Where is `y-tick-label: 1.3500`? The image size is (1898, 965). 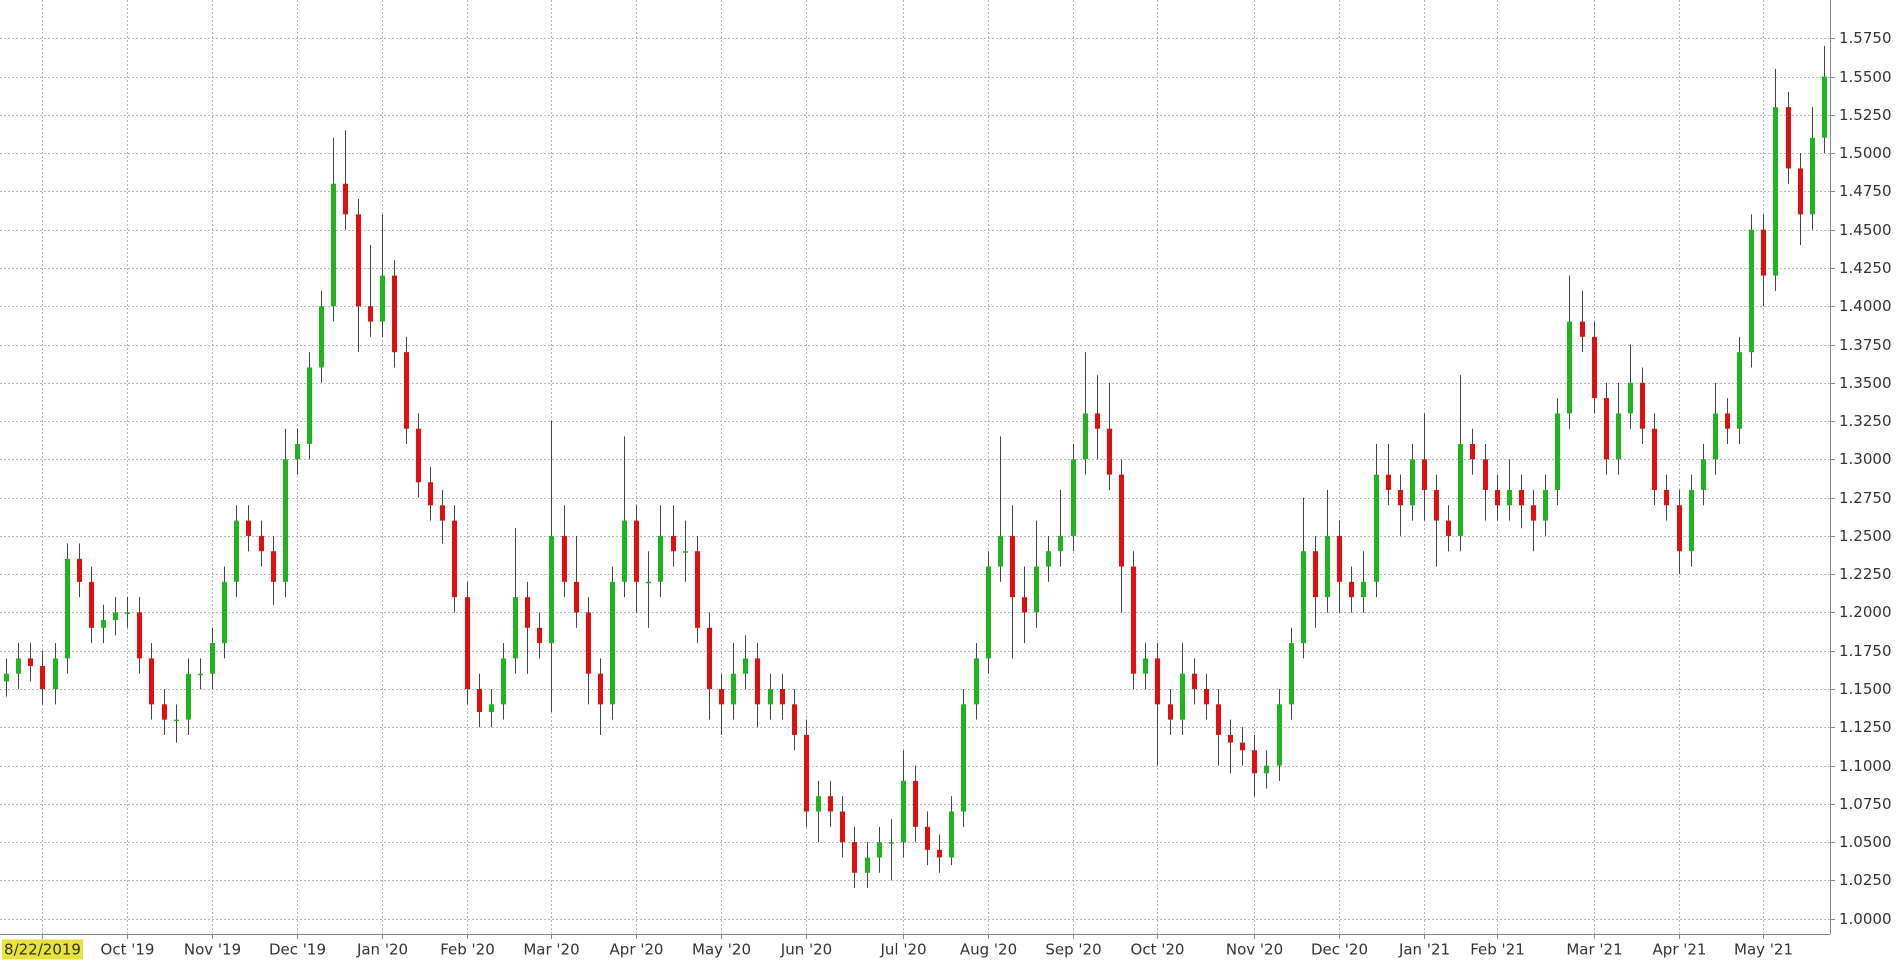
y-tick-label: 1.3500 is located at coordinates (1865, 383).